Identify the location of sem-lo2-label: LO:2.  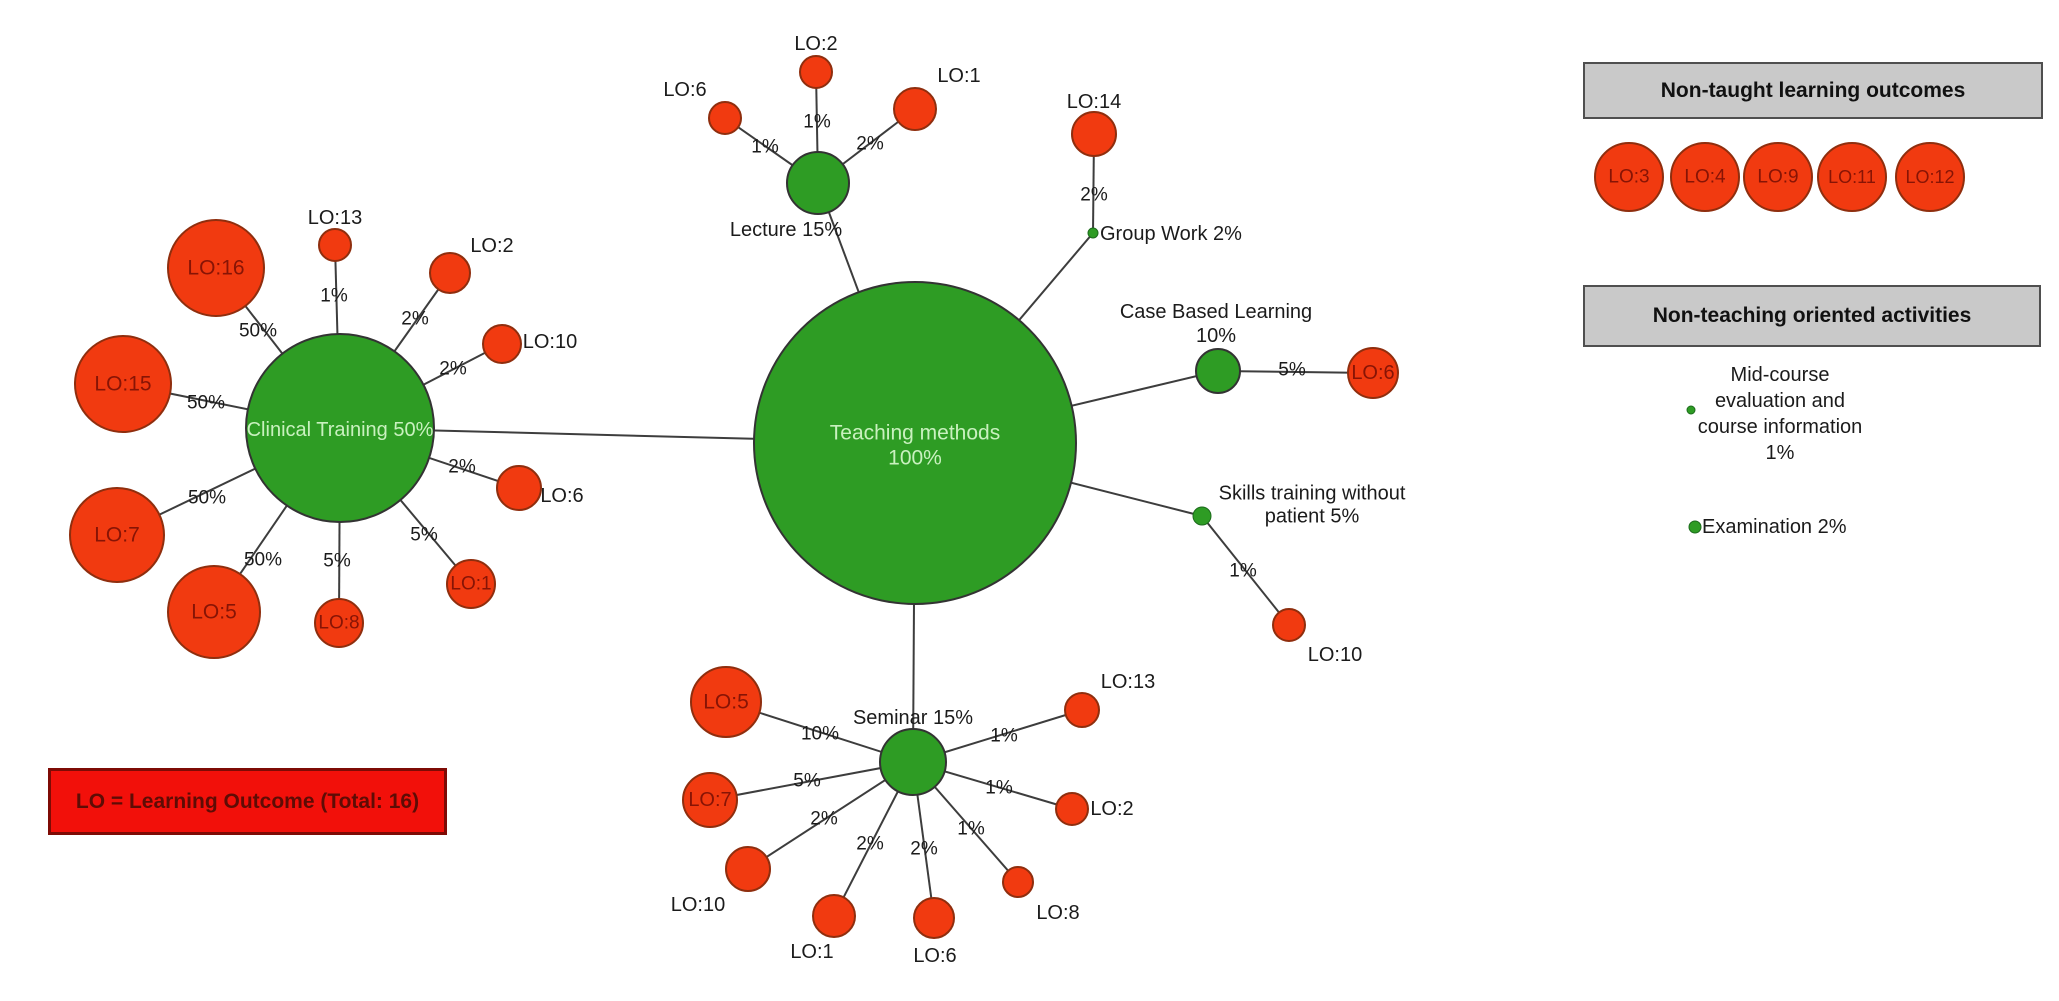
(1111, 809).